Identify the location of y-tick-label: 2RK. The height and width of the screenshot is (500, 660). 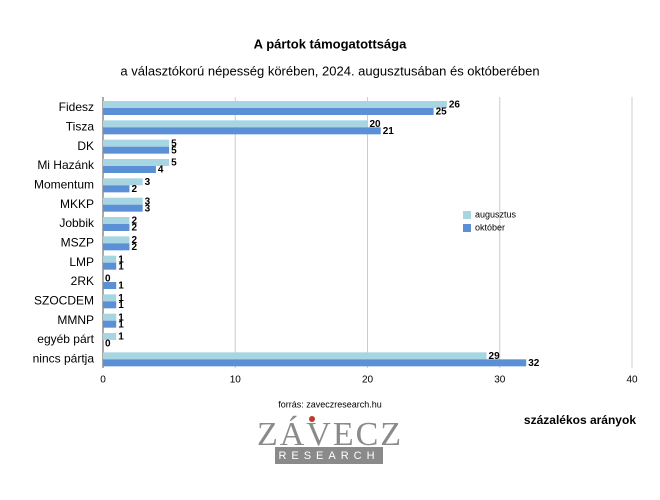
(82, 281).